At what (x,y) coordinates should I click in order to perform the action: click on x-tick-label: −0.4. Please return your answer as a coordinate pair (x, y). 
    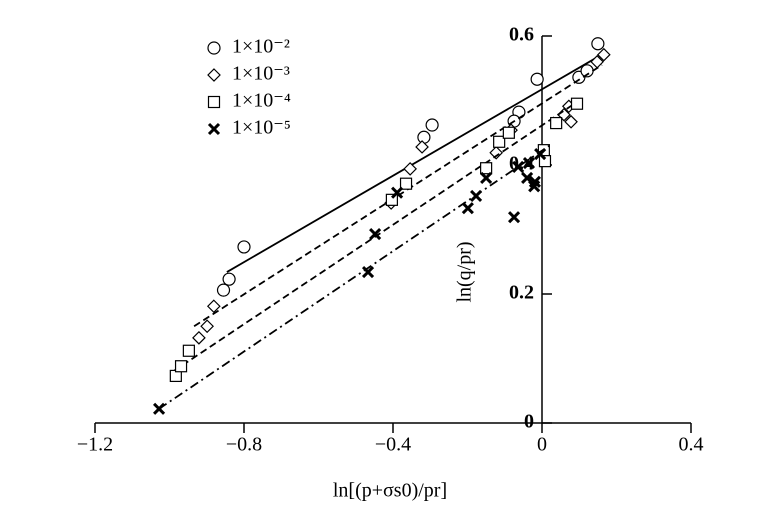
    Looking at the image, I should click on (393, 445).